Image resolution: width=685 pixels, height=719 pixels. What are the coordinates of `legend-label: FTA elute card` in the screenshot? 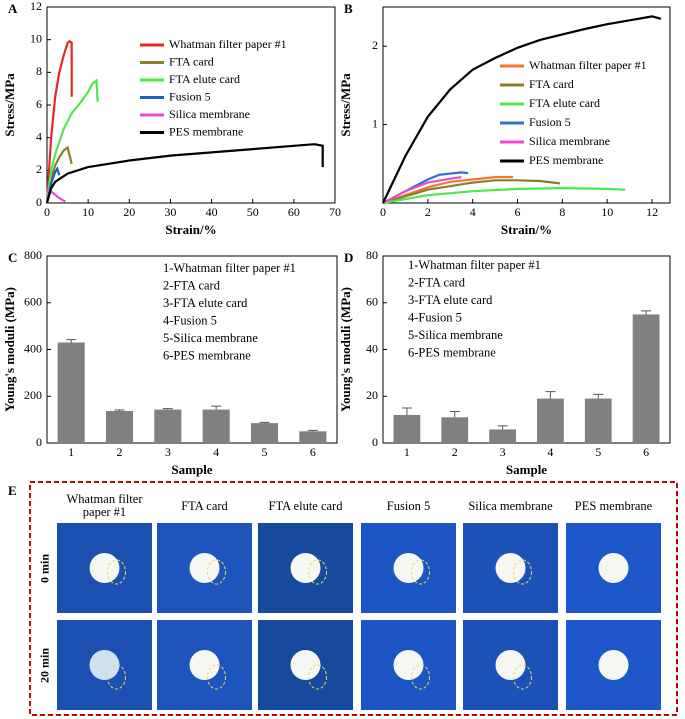 It's located at (564, 103).